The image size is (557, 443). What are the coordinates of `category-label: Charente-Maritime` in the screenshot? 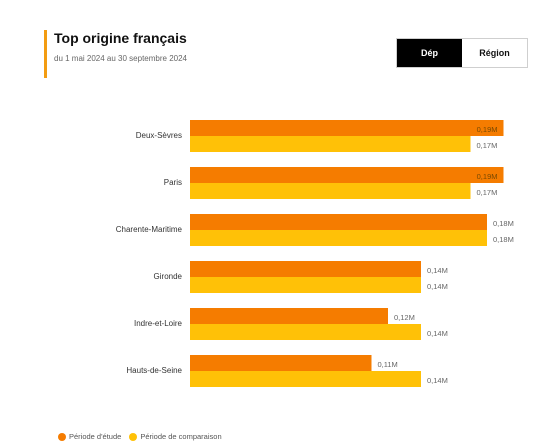 It's located at (149, 229).